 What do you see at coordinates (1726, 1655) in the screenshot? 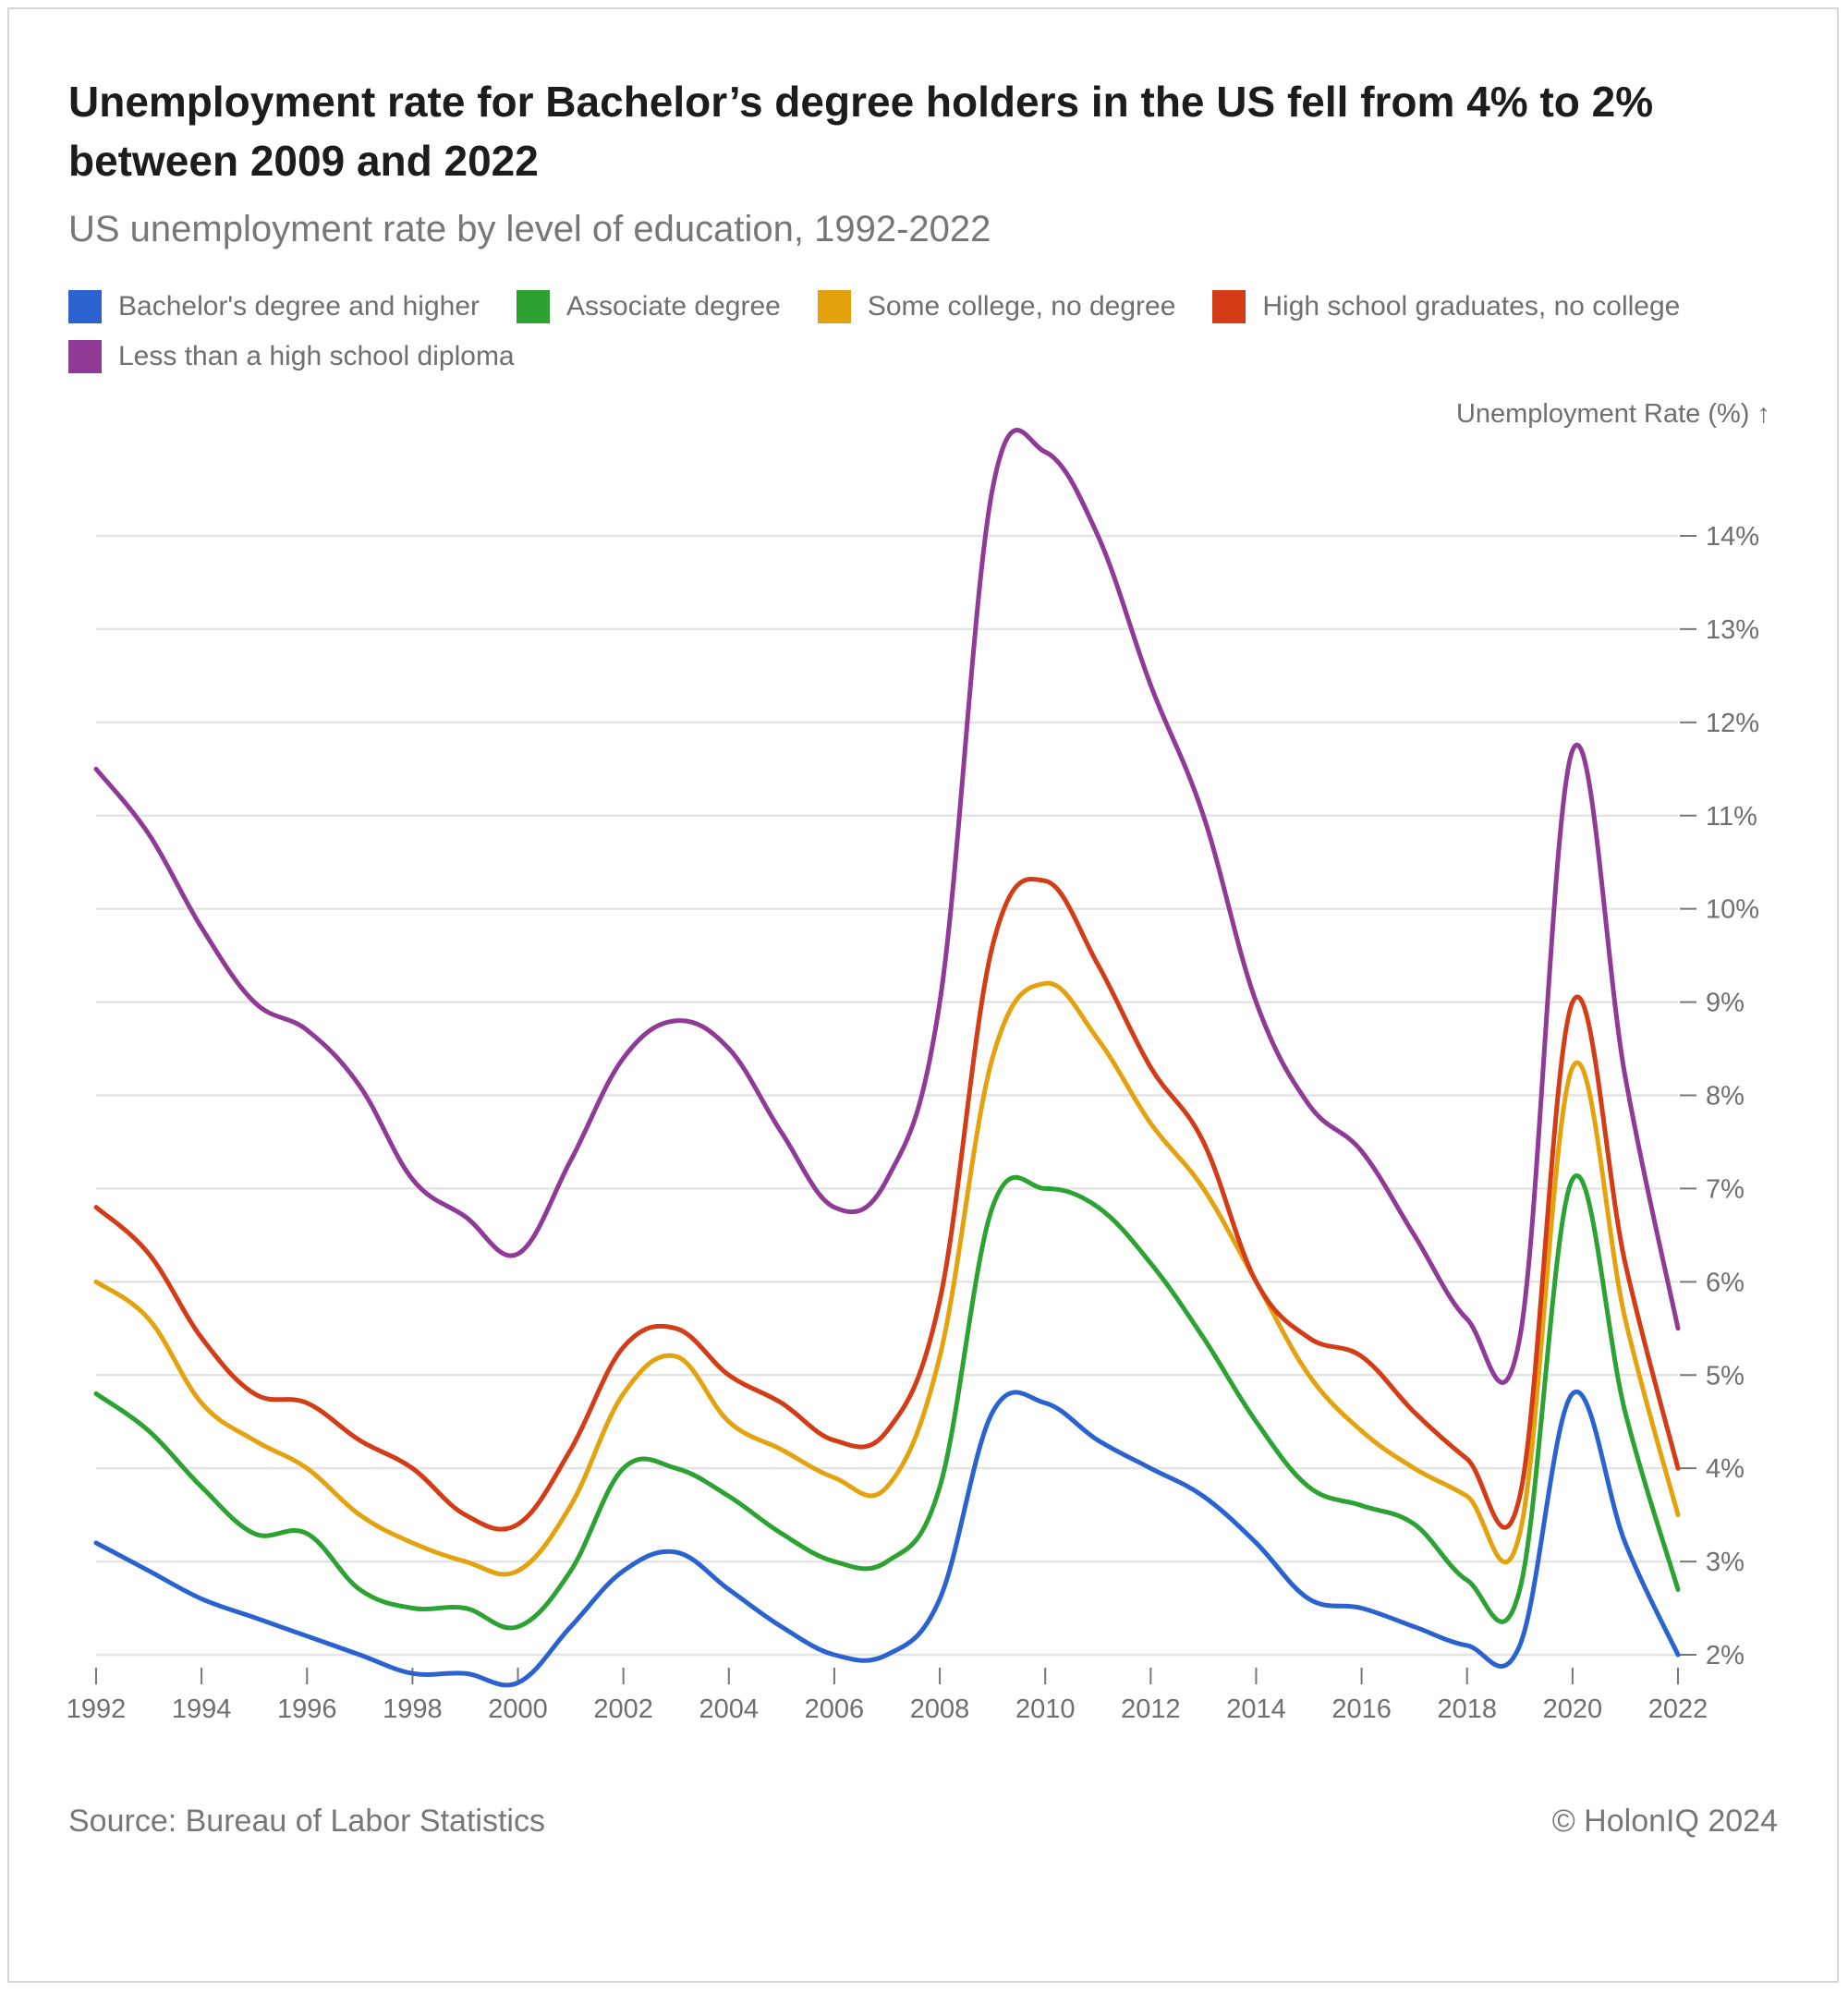
I see `y-tick-label: 2%` at bounding box center [1726, 1655].